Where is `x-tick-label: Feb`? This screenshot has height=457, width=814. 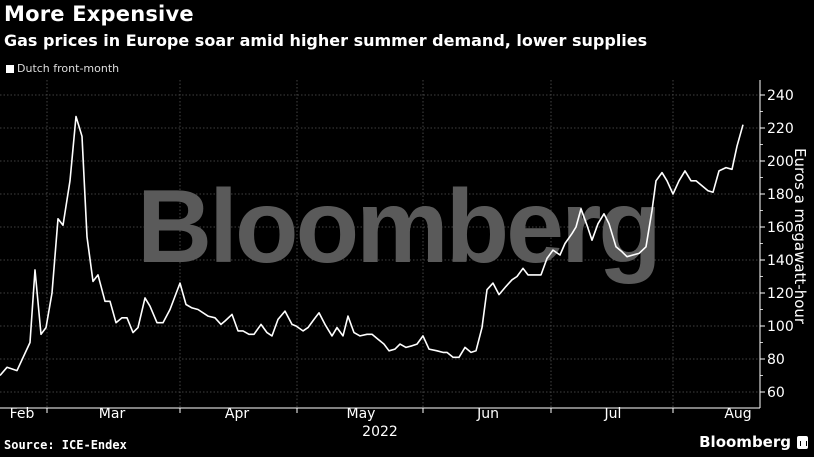 x-tick-label: Feb is located at coordinates (22, 414).